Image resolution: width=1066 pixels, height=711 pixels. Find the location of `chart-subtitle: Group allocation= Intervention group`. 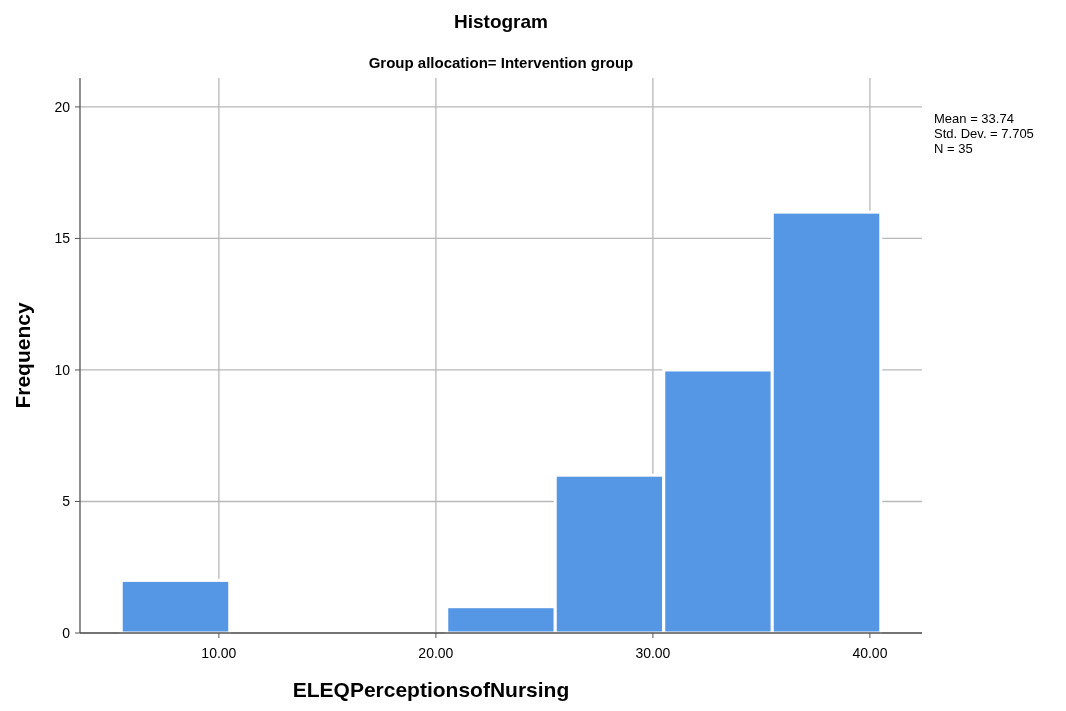

chart-subtitle: Group allocation= Intervention group is located at coordinates (501, 62).